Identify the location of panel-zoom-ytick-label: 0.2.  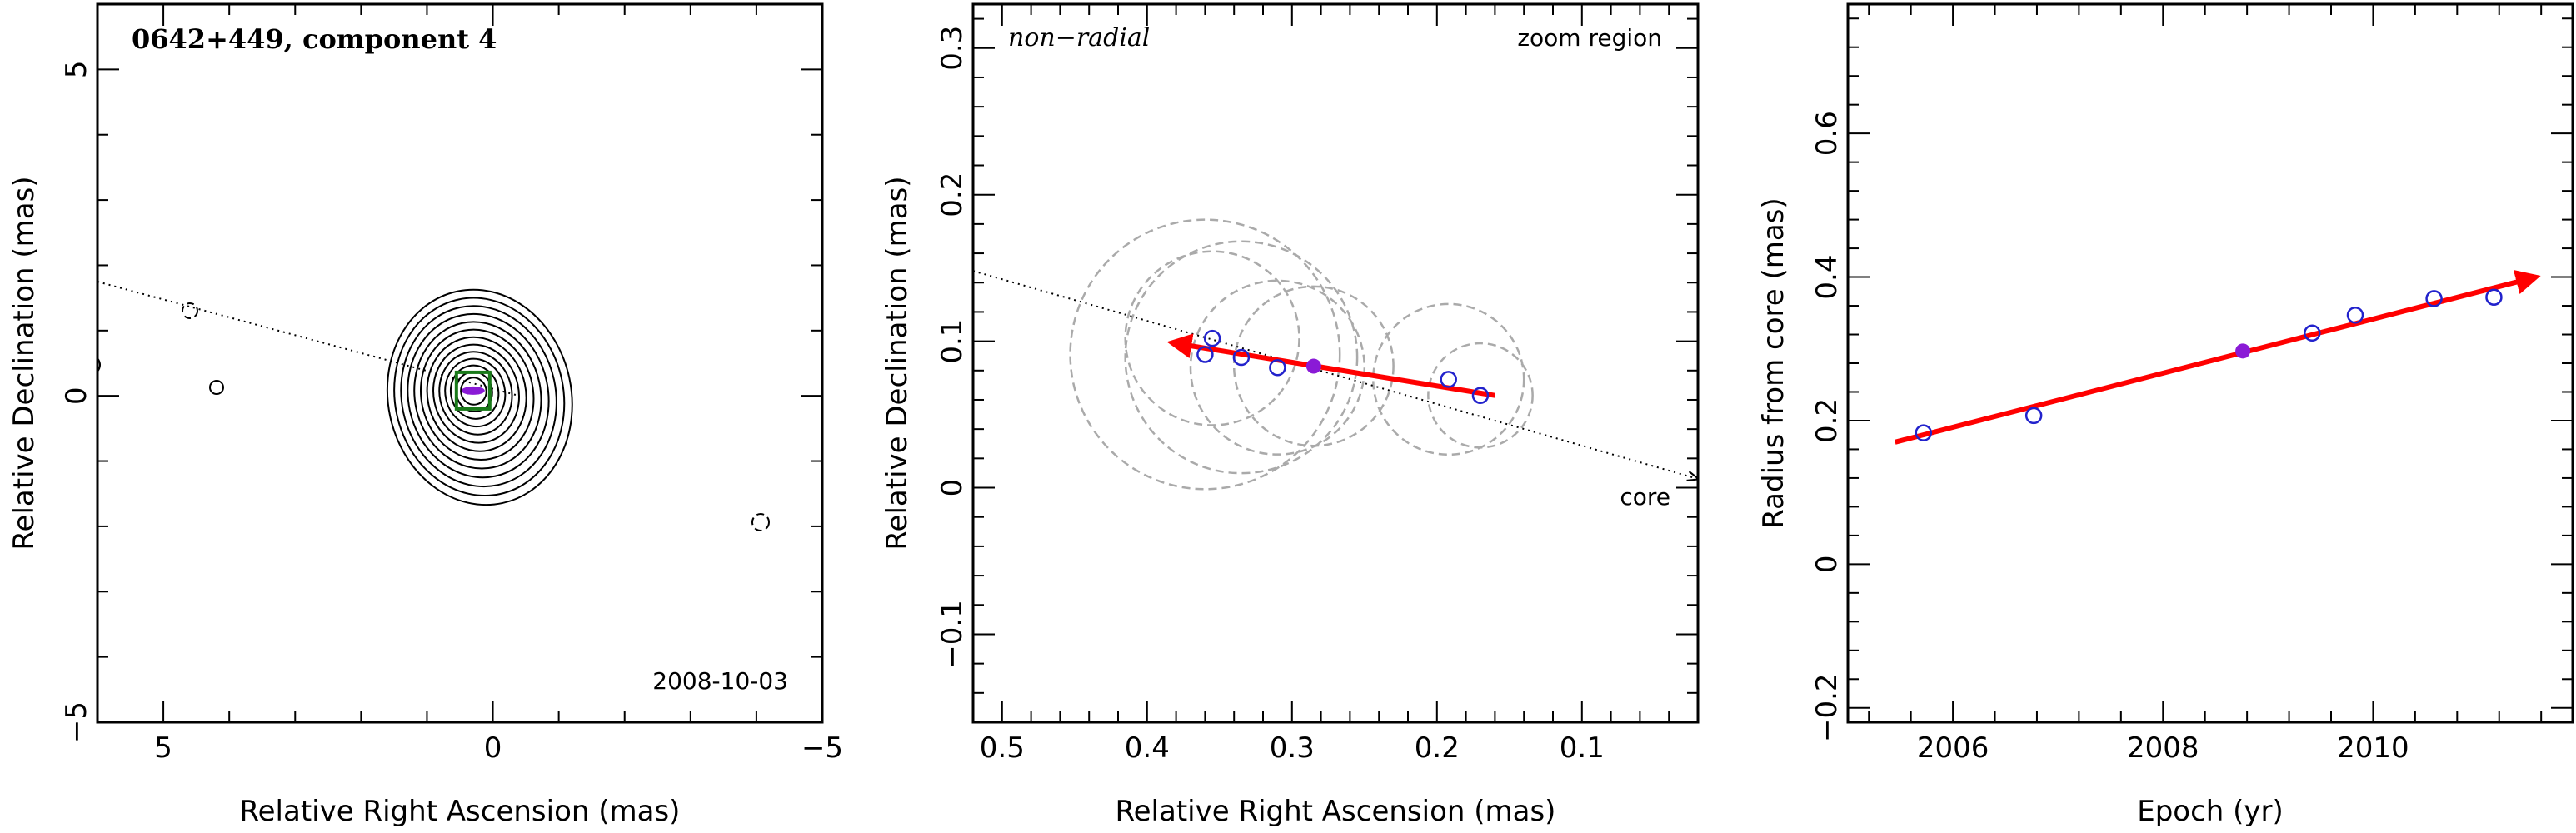
(952, 194).